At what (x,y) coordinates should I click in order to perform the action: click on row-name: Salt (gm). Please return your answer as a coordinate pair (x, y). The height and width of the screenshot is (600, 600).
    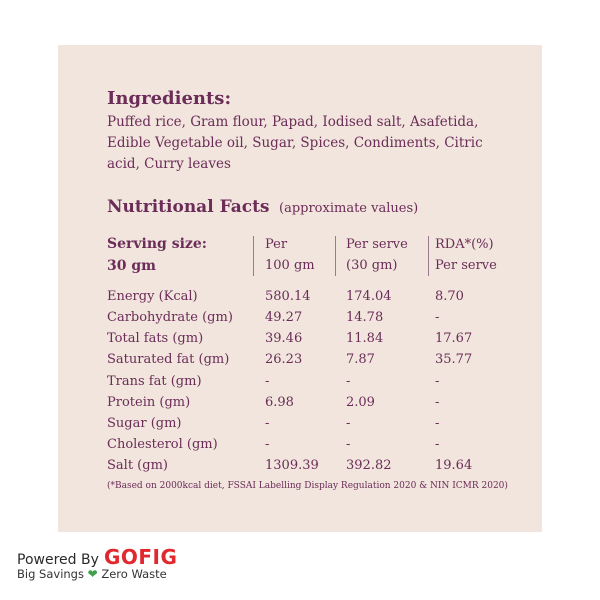
    Looking at the image, I should click on (137, 465).